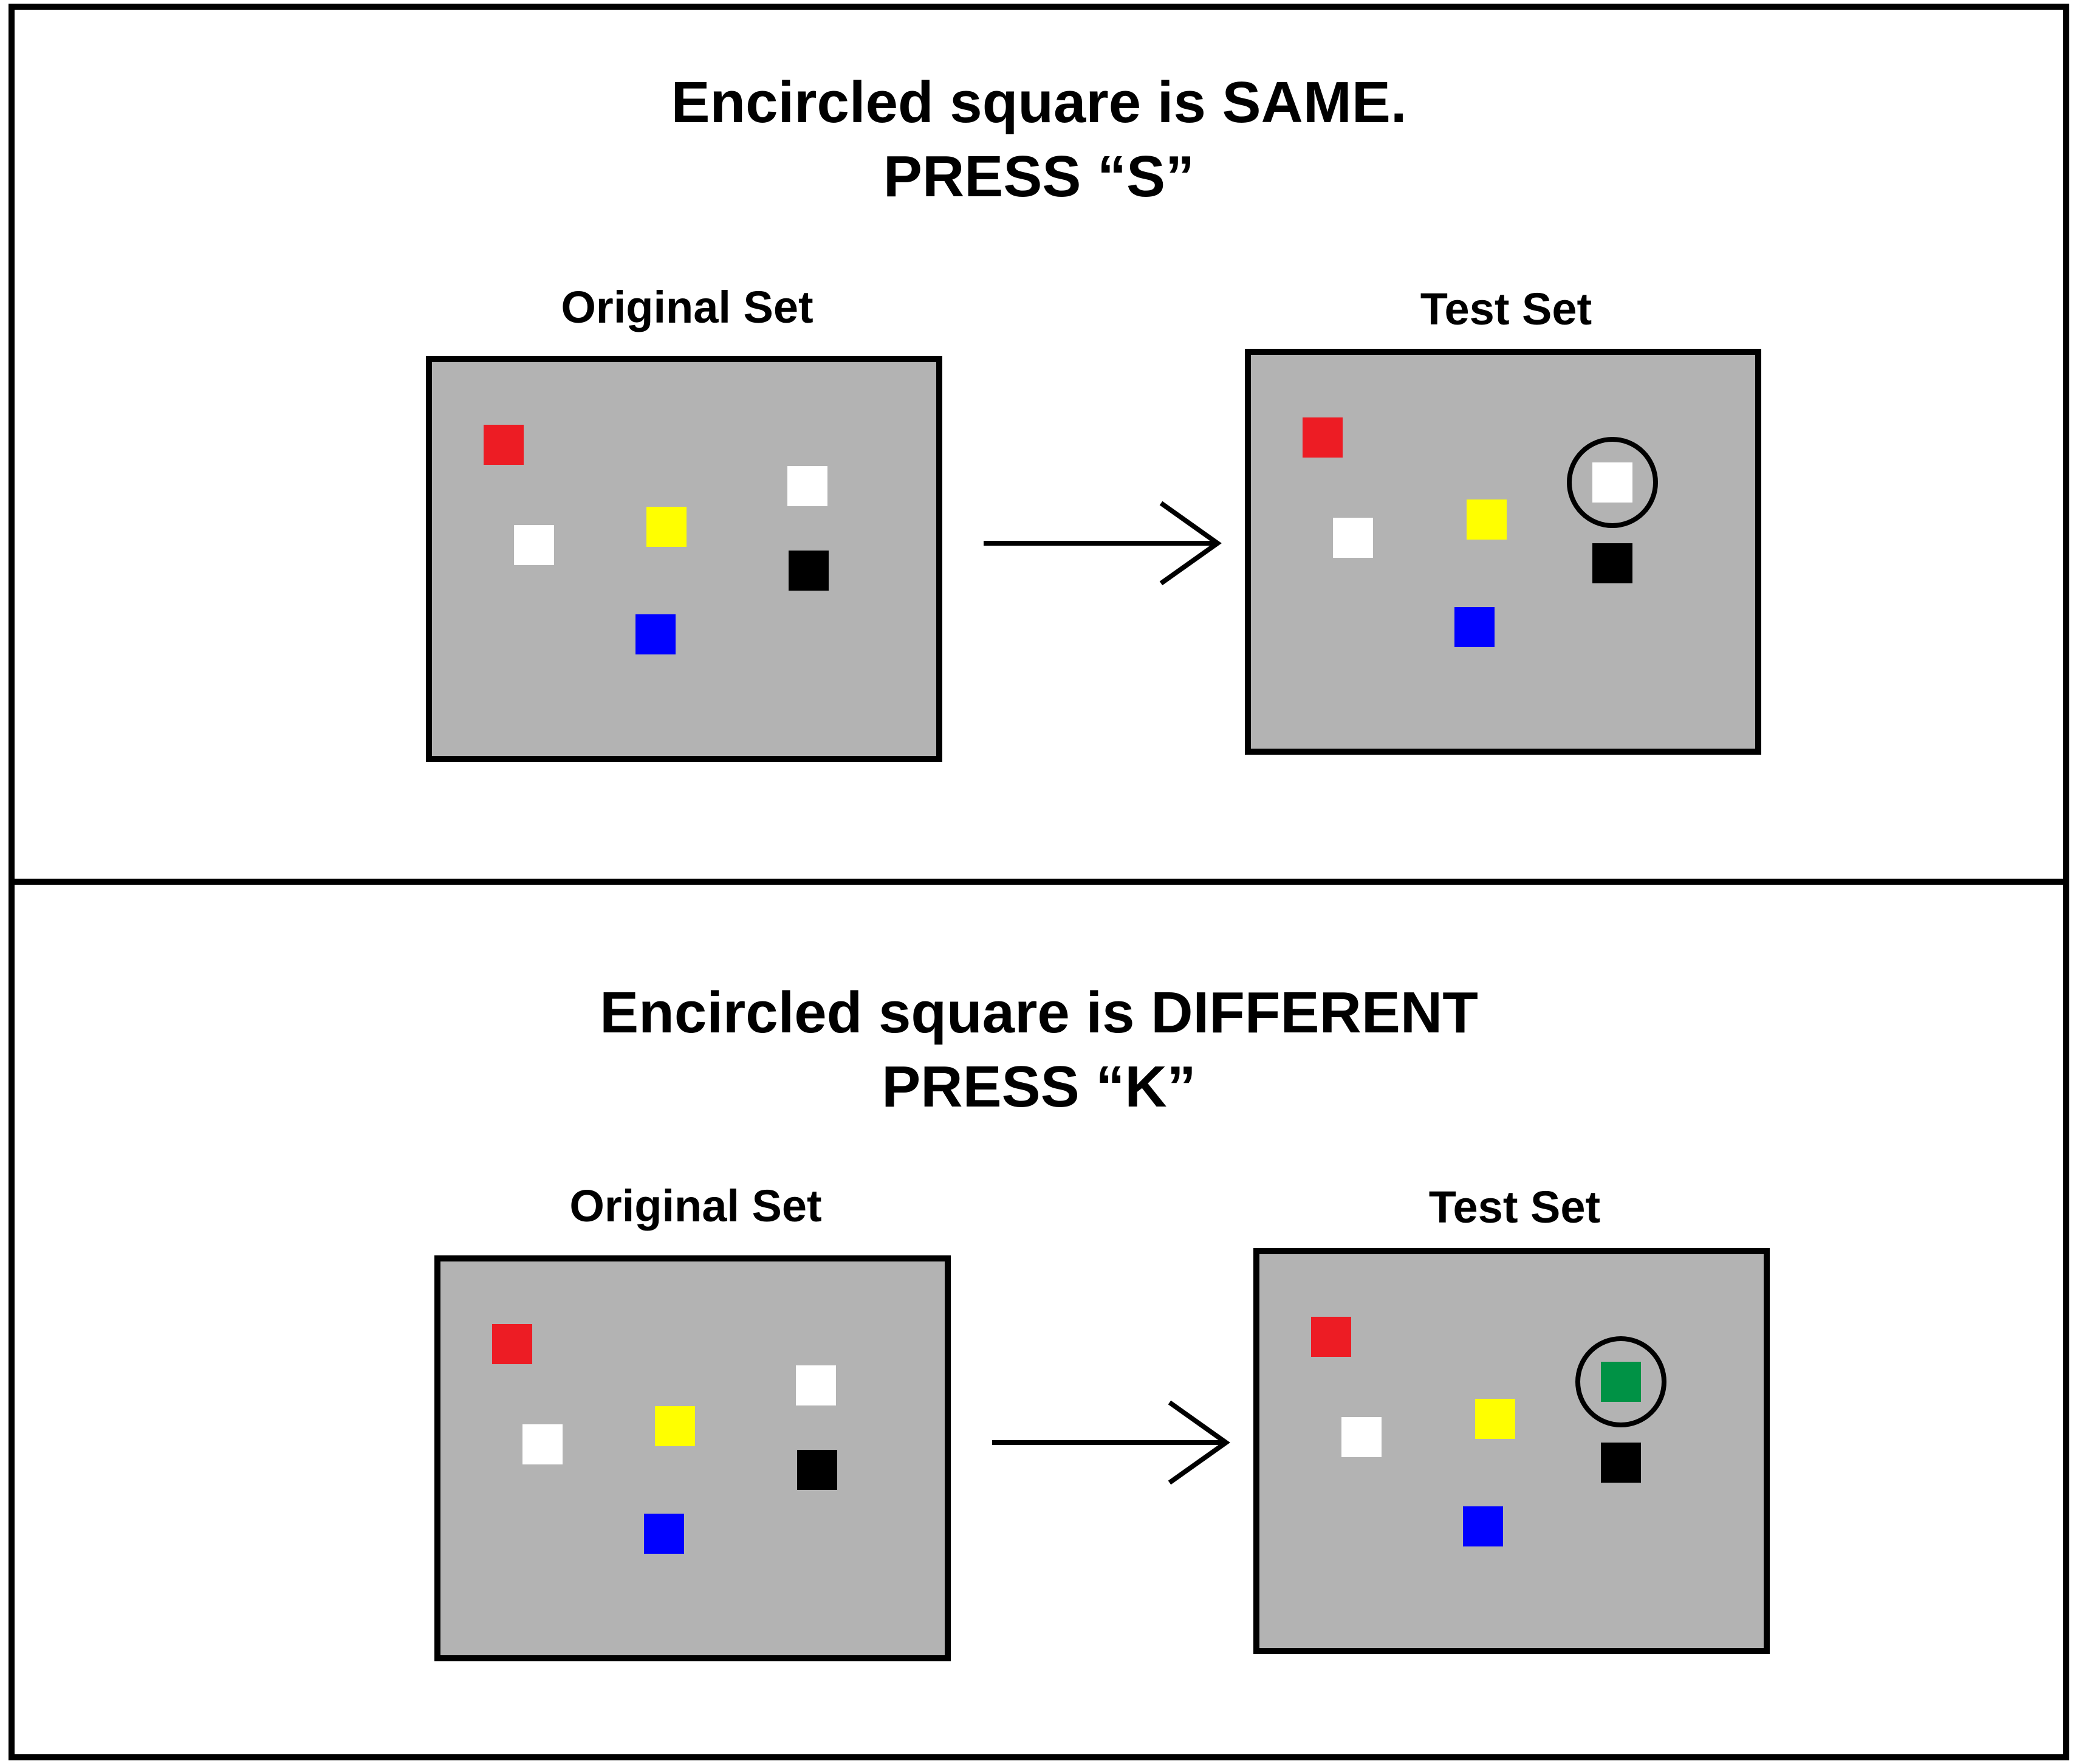 The height and width of the screenshot is (1764, 2079). What do you see at coordinates (1039, 1086) in the screenshot?
I see `instruction-line-2: PRESS “K”` at bounding box center [1039, 1086].